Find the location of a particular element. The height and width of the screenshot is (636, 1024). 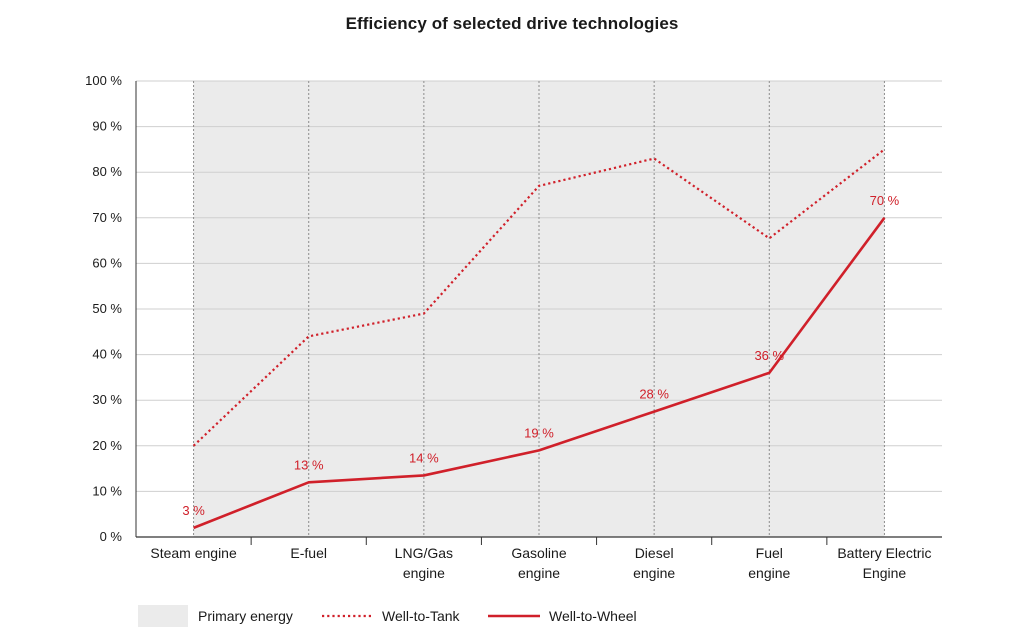

x-category-label: LNG/Gas engine is located at coordinates (424, 563).